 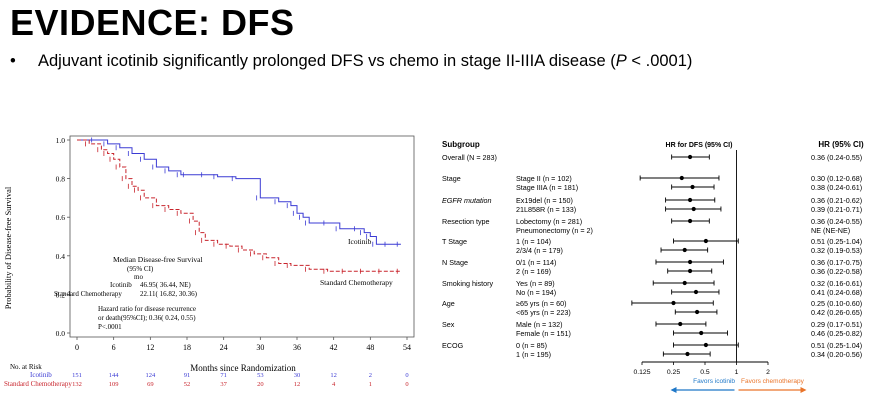 I want to click on forest-col-hr-ci: HR (95% CI), so click(x=841, y=144).